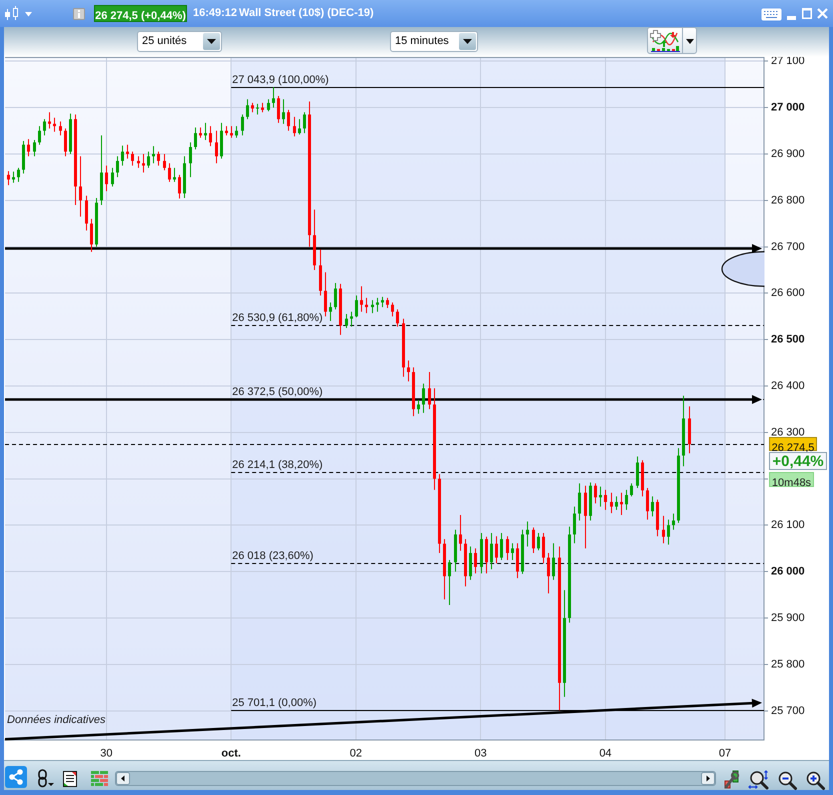 Image resolution: width=833 pixels, height=795 pixels. What do you see at coordinates (788, 525) in the screenshot?
I see `y-tick-label: 26 100` at bounding box center [788, 525].